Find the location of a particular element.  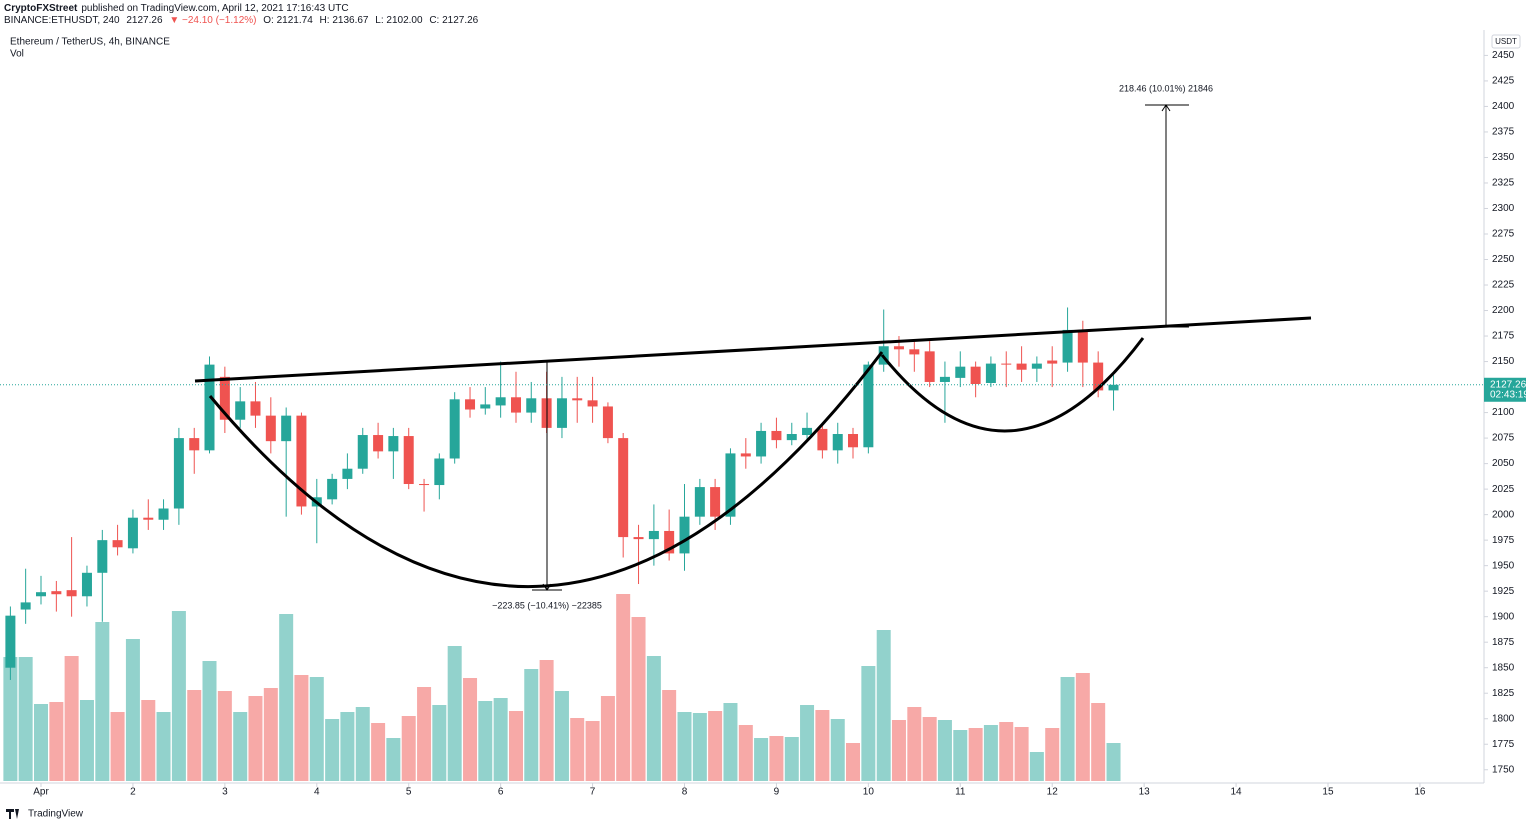

y-tick-label: 2025 is located at coordinates (1503, 489).